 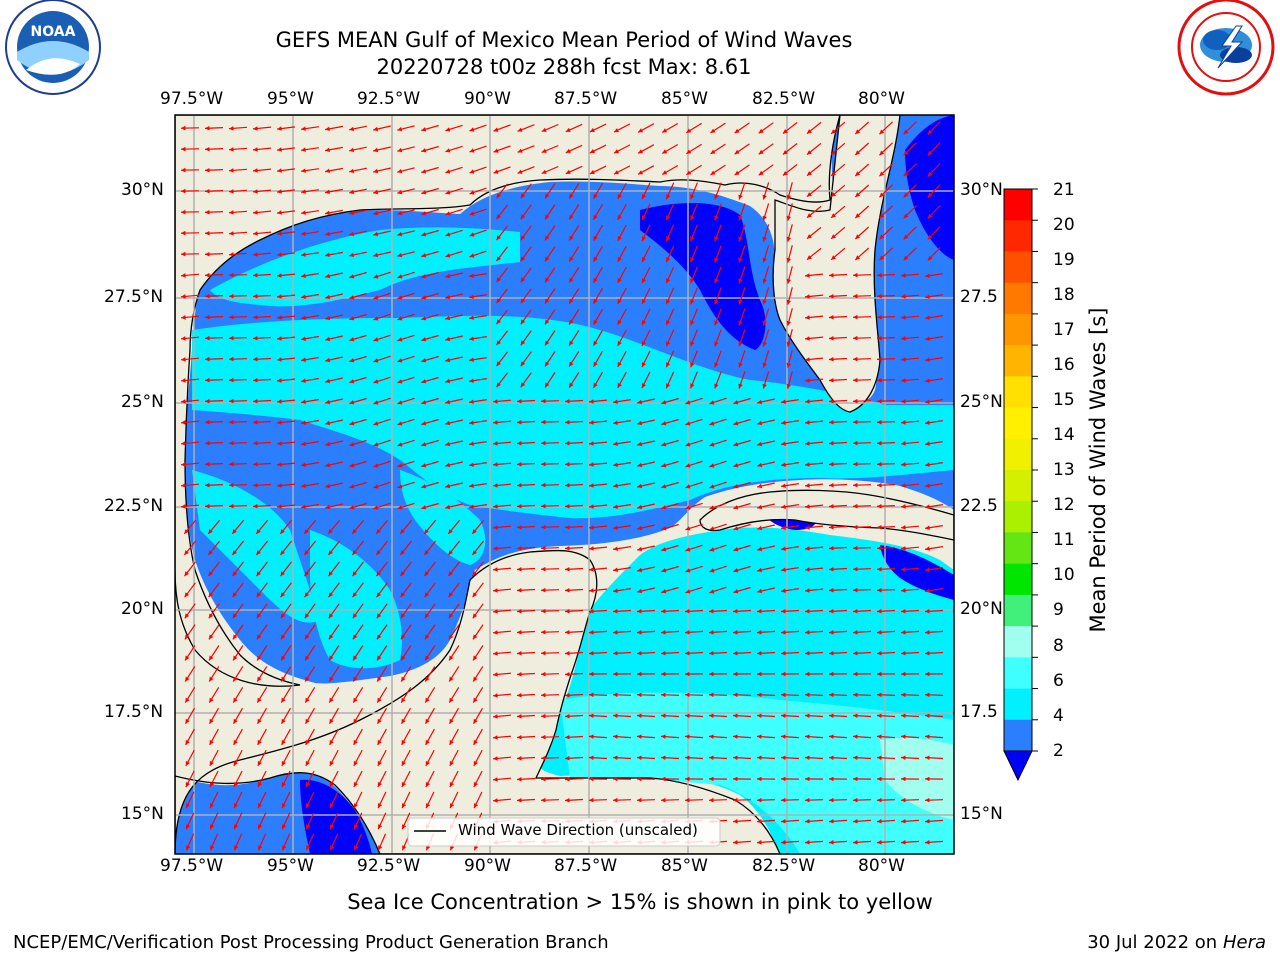 I want to click on lat-label-left: 17.5°N, so click(x=134, y=712).